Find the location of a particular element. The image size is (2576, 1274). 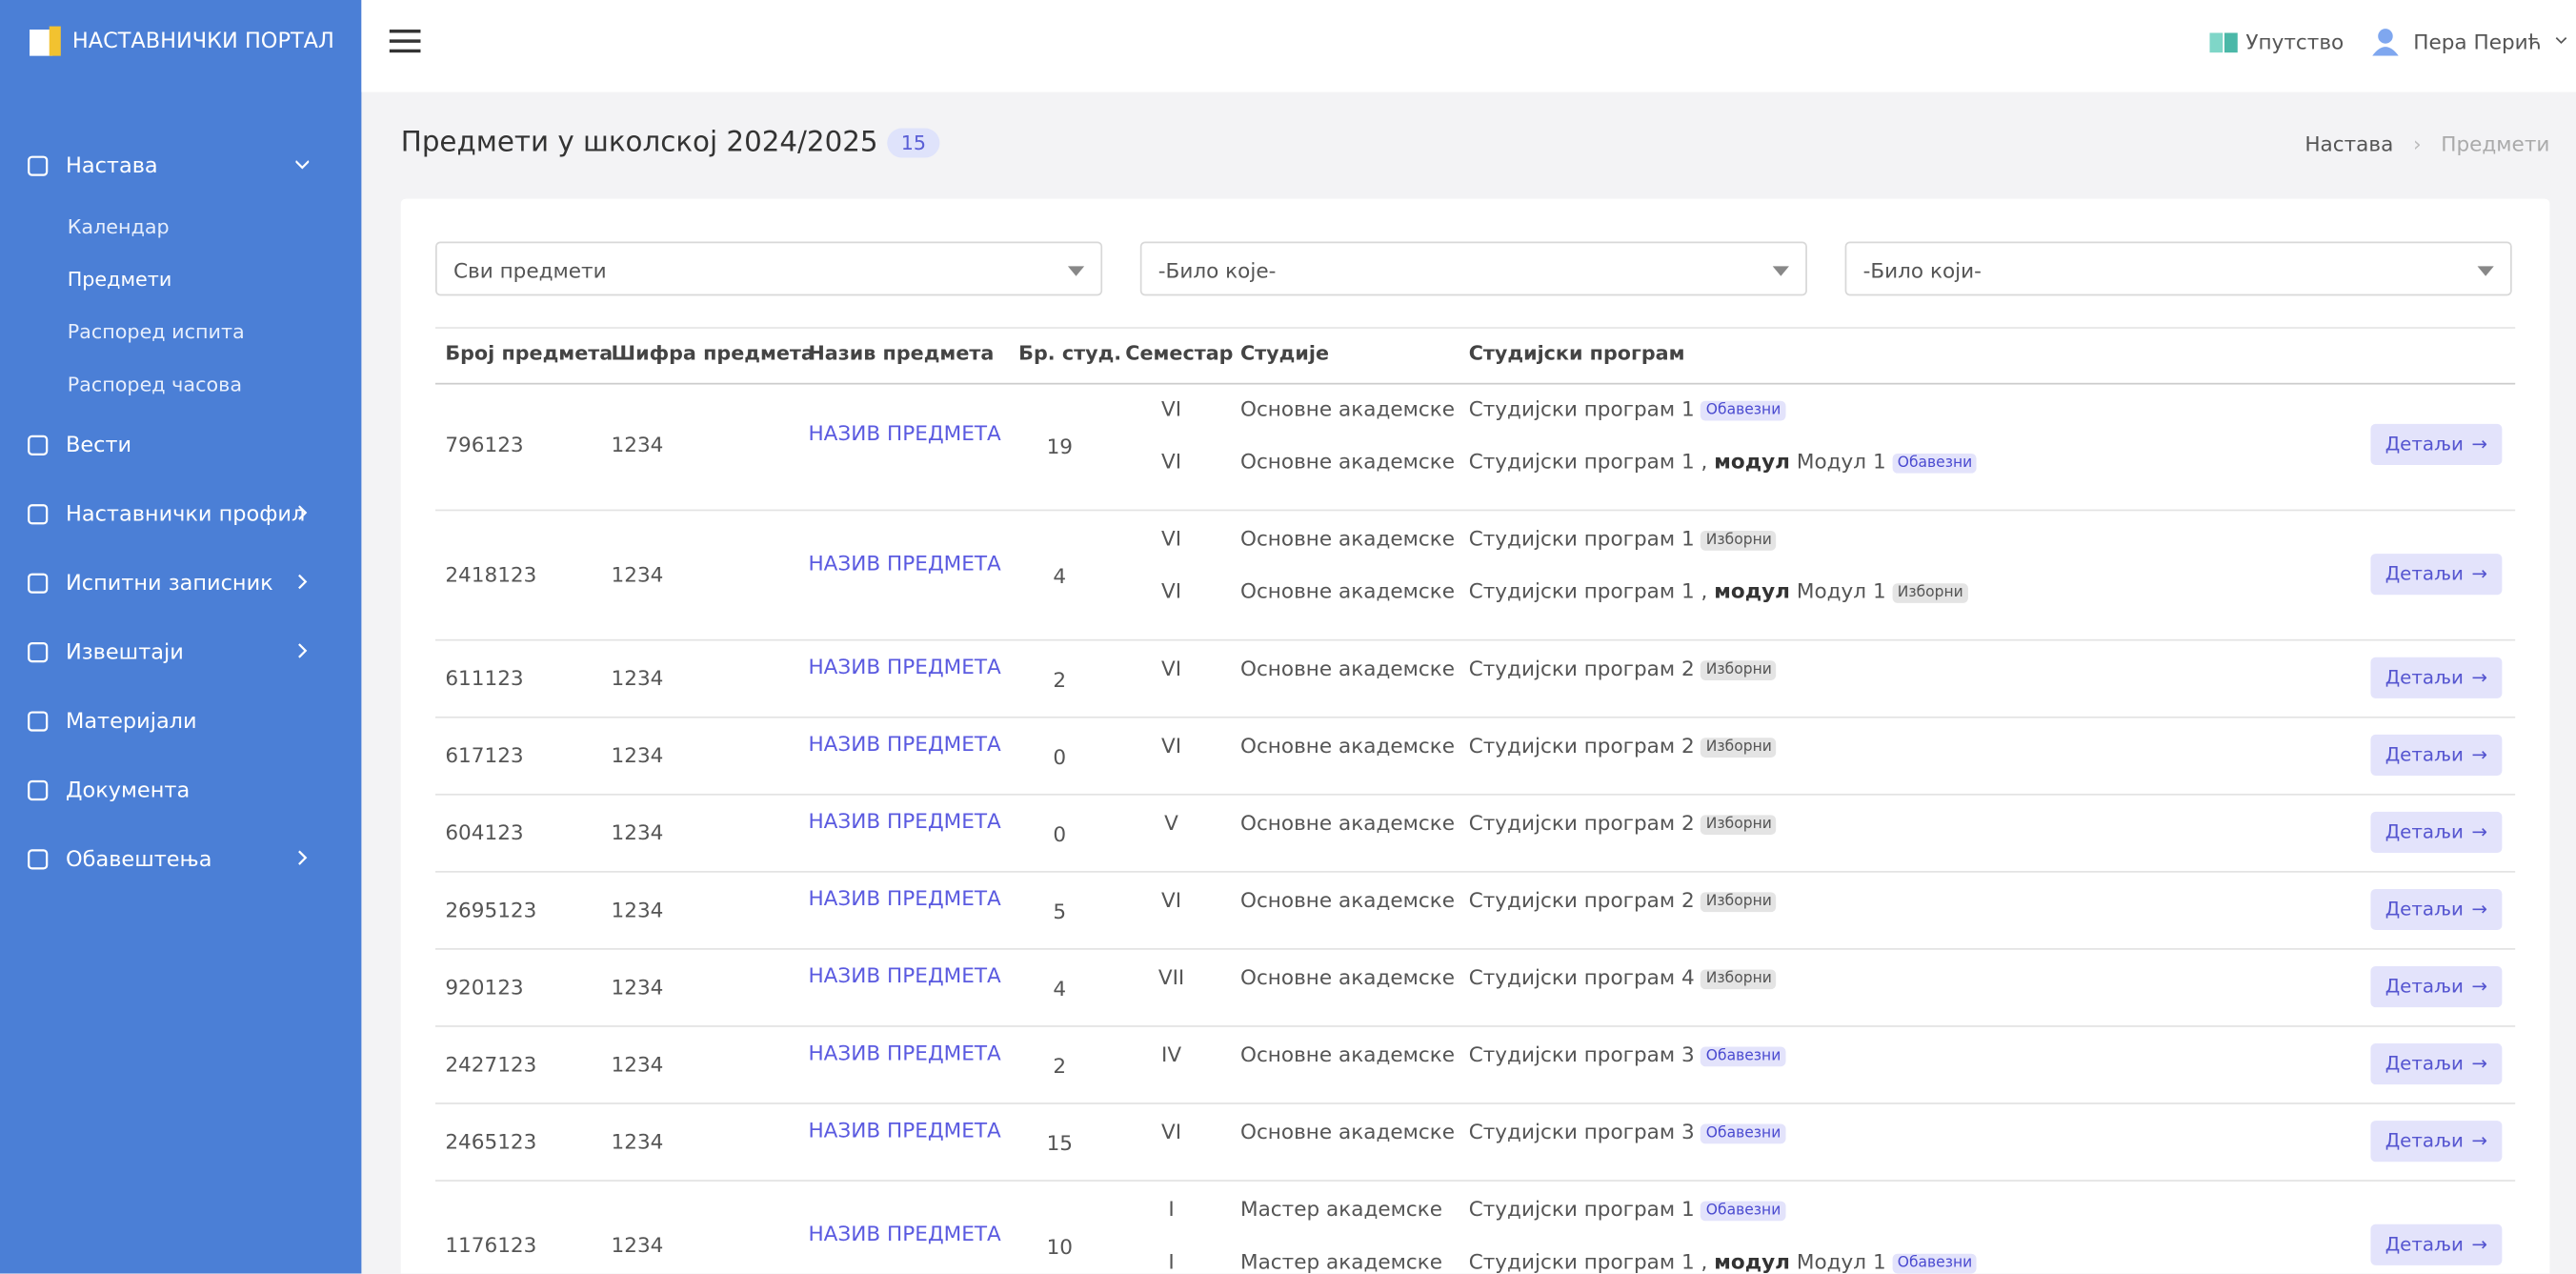

program: Студијски програм 1 Обавезни is located at coordinates (1628, 410).